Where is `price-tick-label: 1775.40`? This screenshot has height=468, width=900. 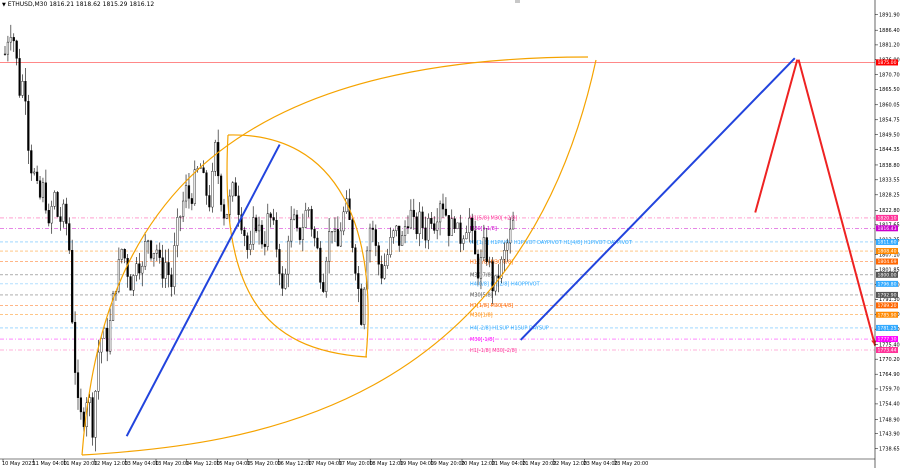 price-tick-label: 1775.40 is located at coordinates (889, 345).